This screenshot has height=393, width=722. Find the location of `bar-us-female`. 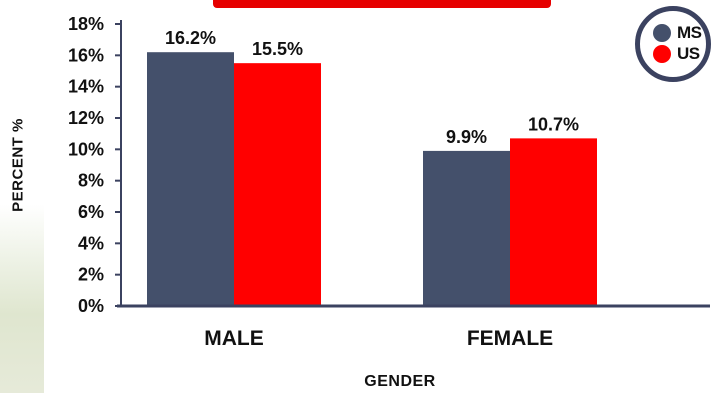

bar-us-female is located at coordinates (553, 222).